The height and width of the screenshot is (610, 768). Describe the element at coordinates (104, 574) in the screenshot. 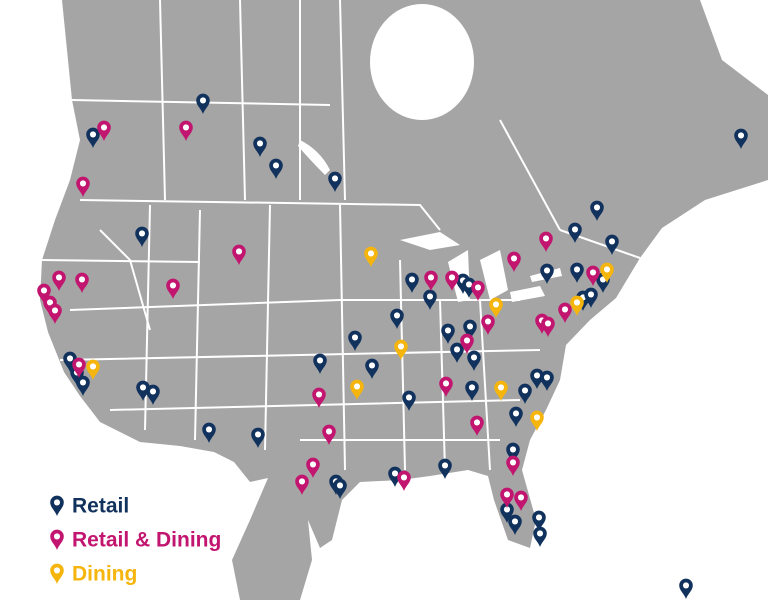

I see `legend-label: Dining` at that location.